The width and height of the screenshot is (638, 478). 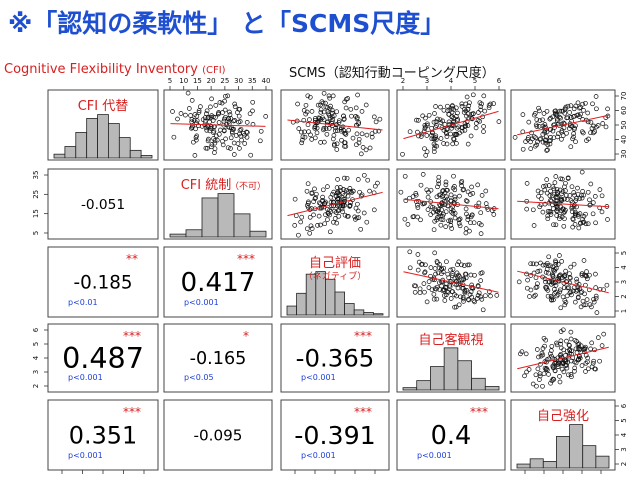 What do you see at coordinates (563, 416) in the screenshot?
I see `diagonal-label-4: 自己強化` at bounding box center [563, 416].